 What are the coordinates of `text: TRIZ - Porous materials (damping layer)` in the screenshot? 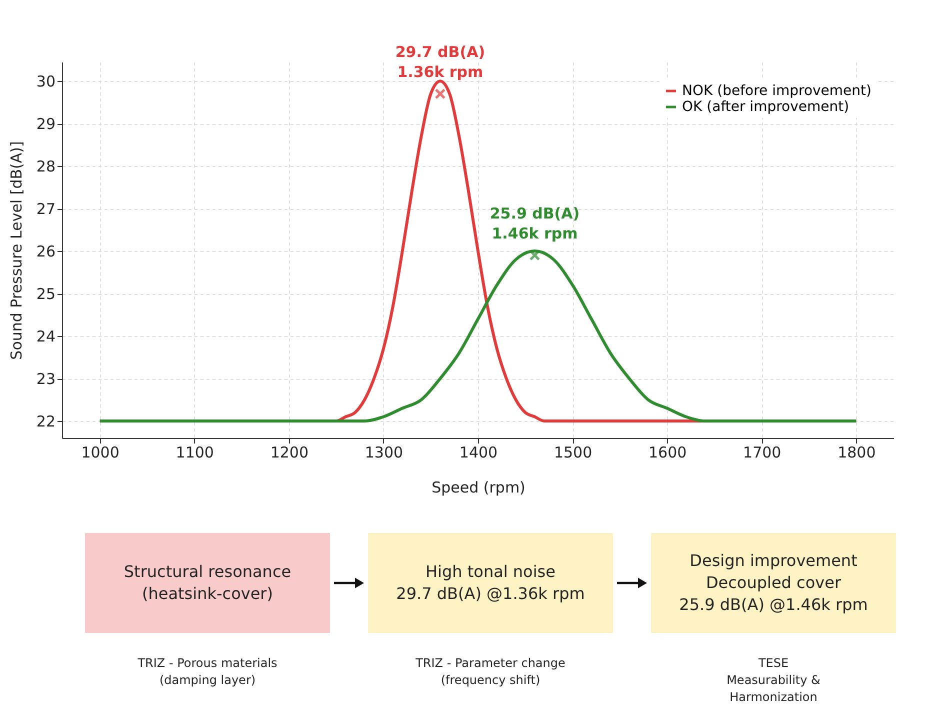 It's located at (207, 672).